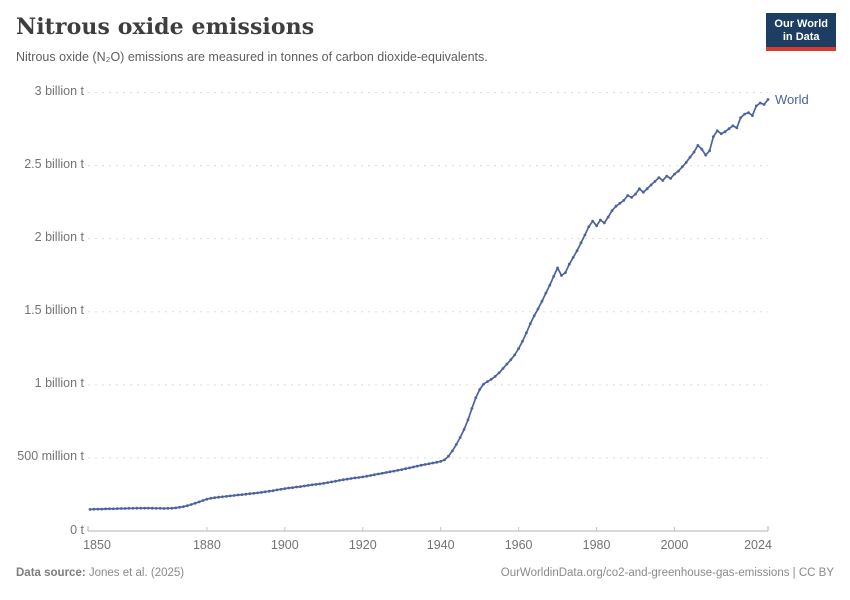 This screenshot has width=850, height=600. Describe the element at coordinates (518, 545) in the screenshot. I see `x-axis-label: 1960` at that location.